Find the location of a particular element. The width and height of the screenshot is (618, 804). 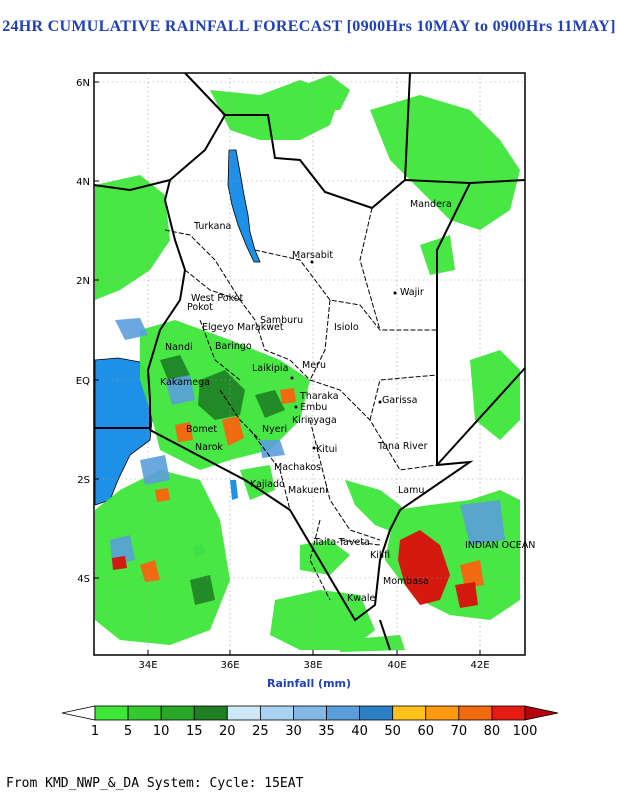

place-label: Embu is located at coordinates (313, 407).